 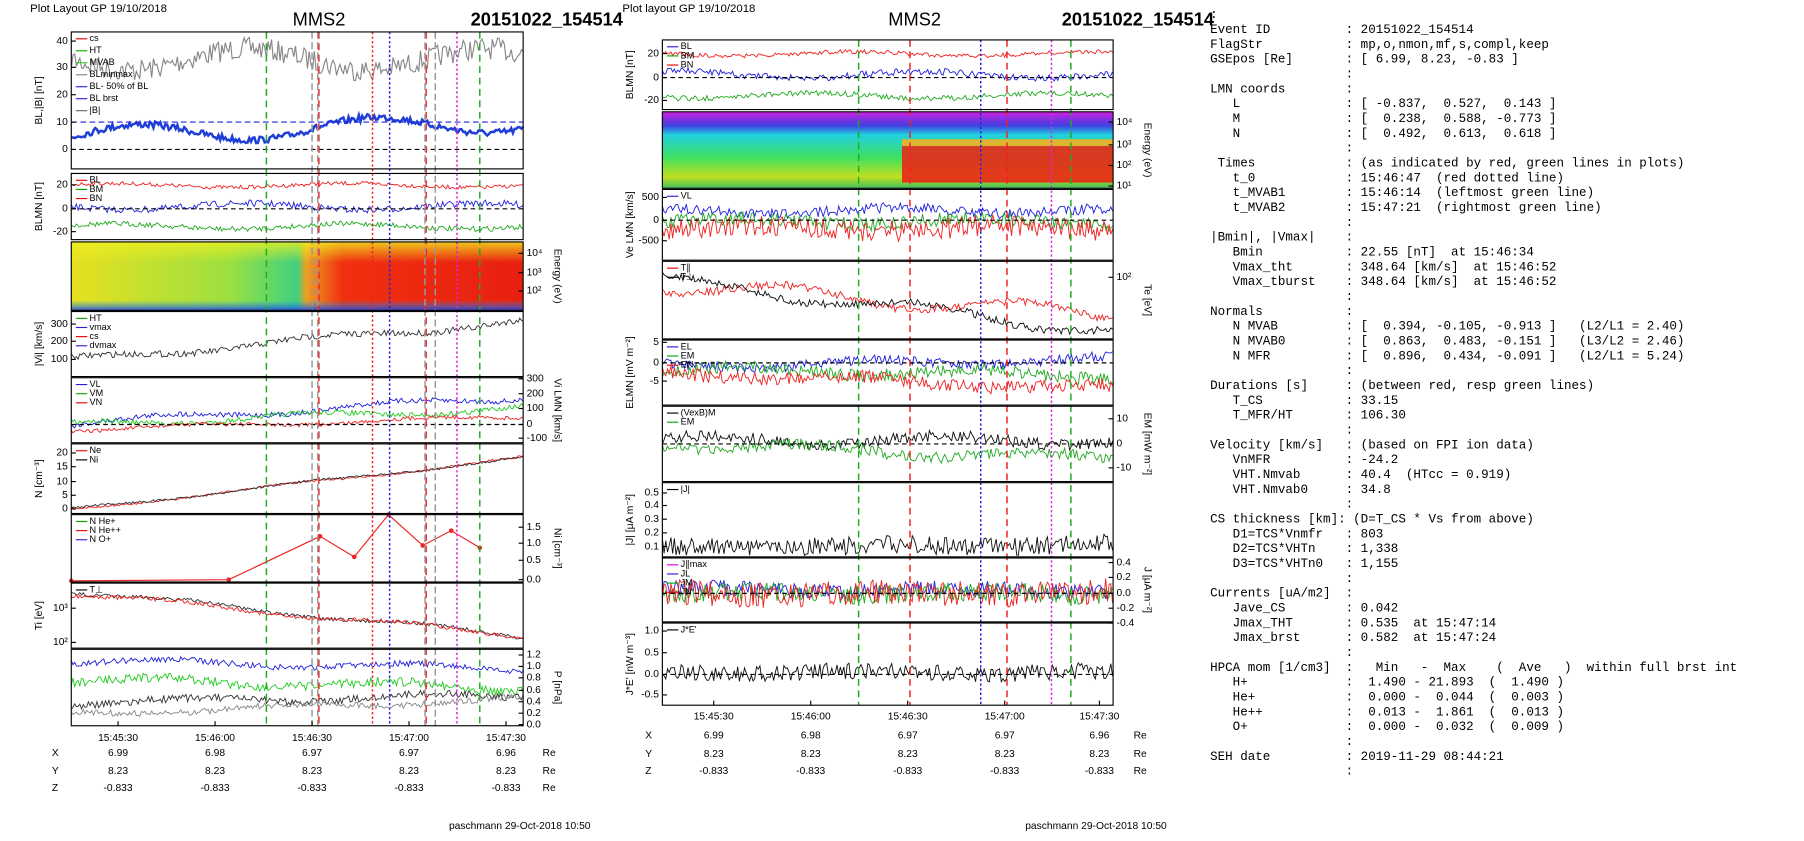 I want to click on summary-line: D1=TCS*Vnmfr : 803, so click(x=1296, y=534).